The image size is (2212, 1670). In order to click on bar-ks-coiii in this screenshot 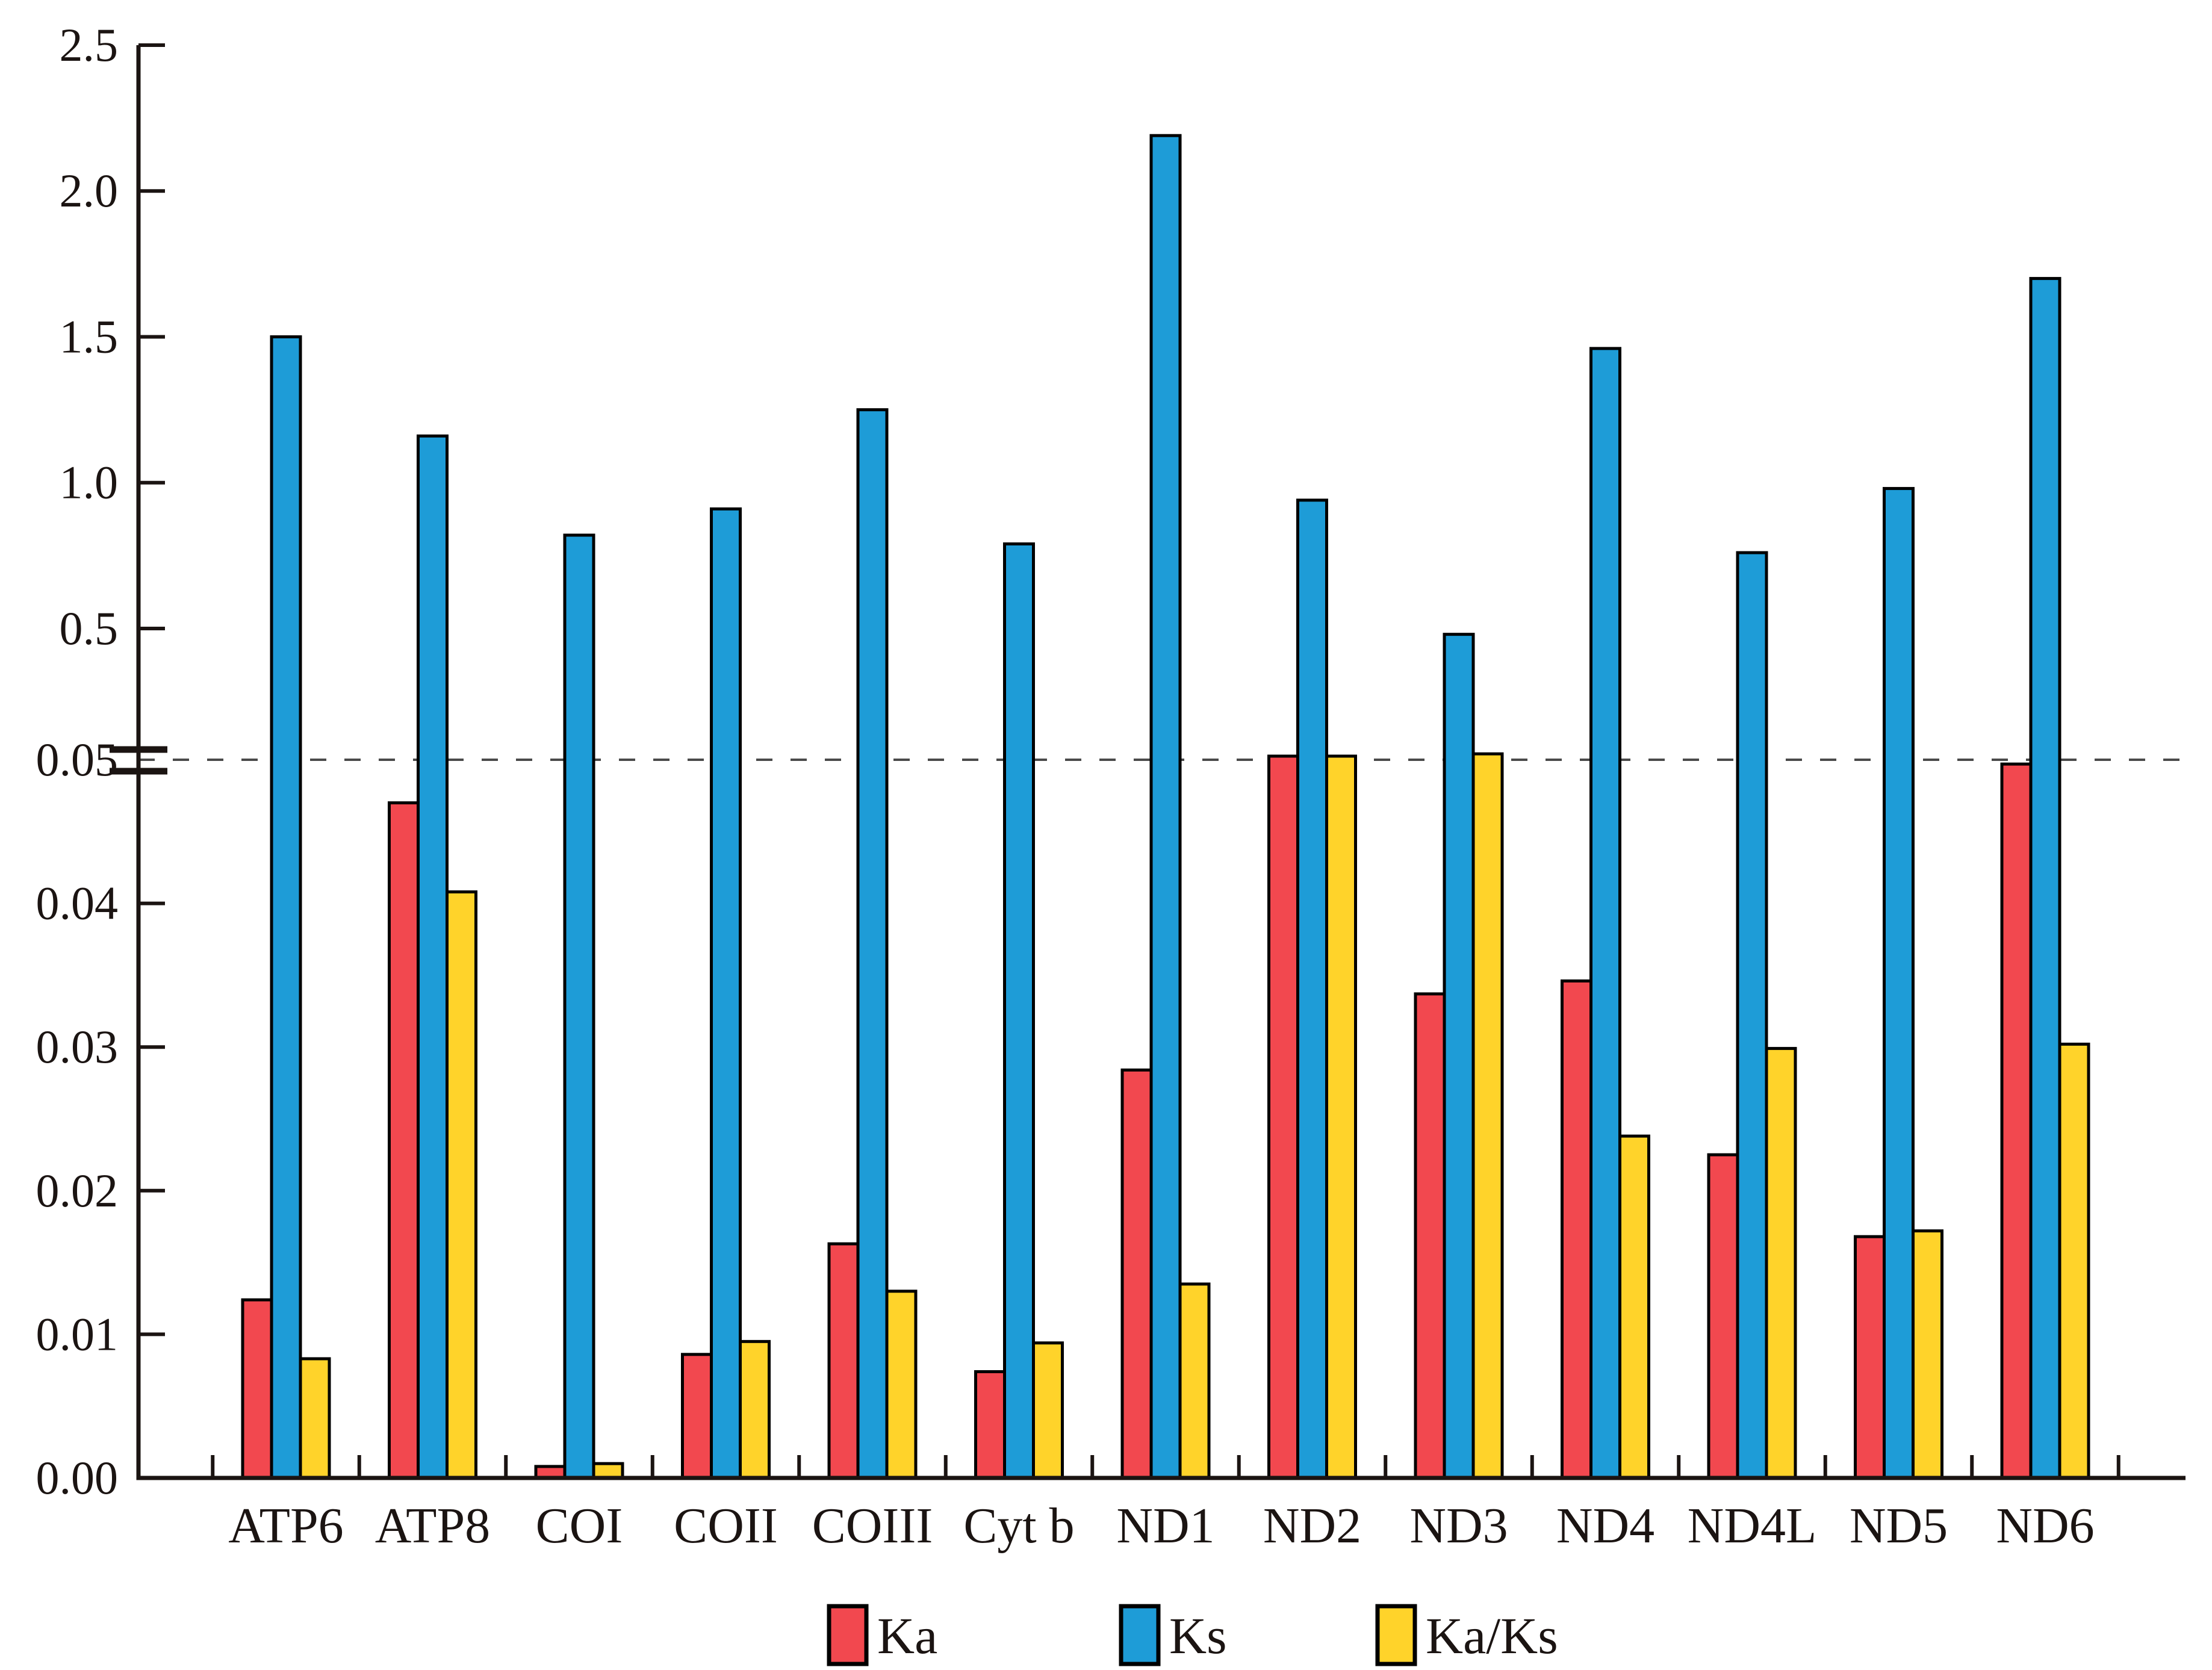, I will do `click(872, 944)`.